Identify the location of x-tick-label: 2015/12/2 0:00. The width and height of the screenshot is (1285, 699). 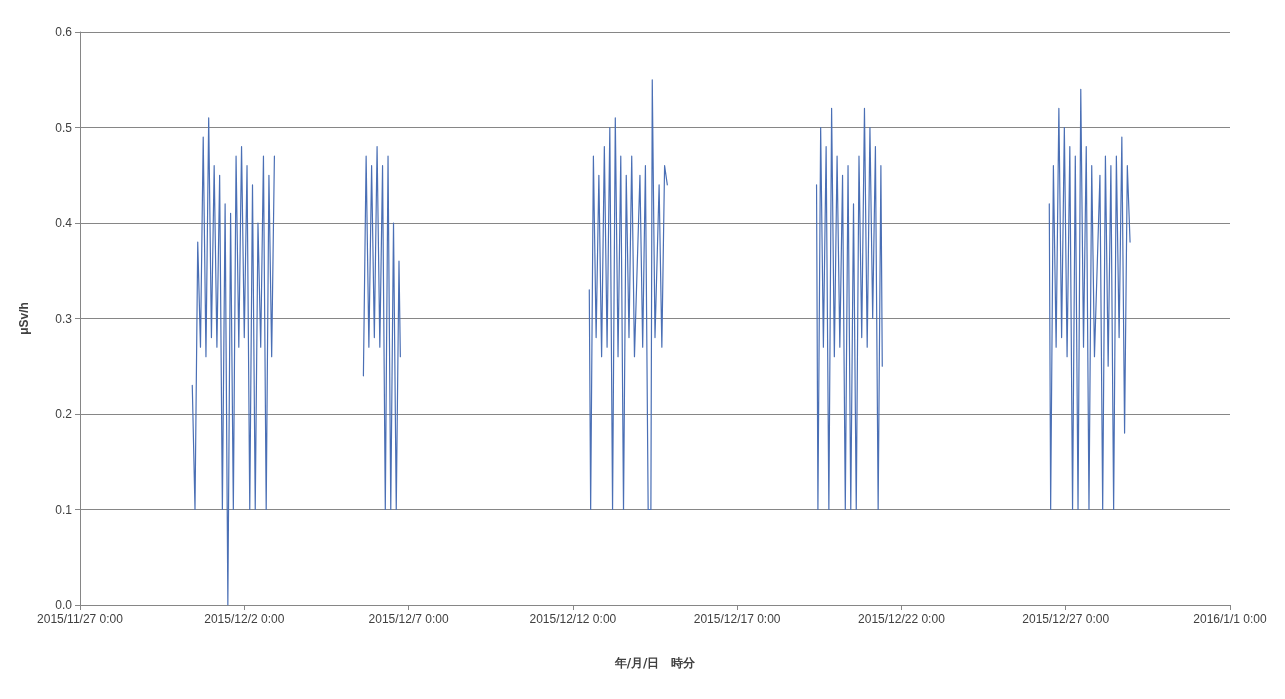
(244, 619).